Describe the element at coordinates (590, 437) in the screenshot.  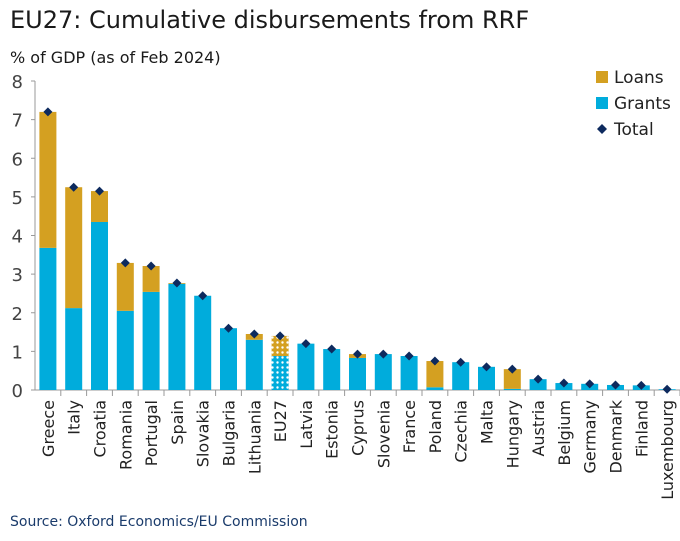
I see `x-tick-label: Germany` at that location.